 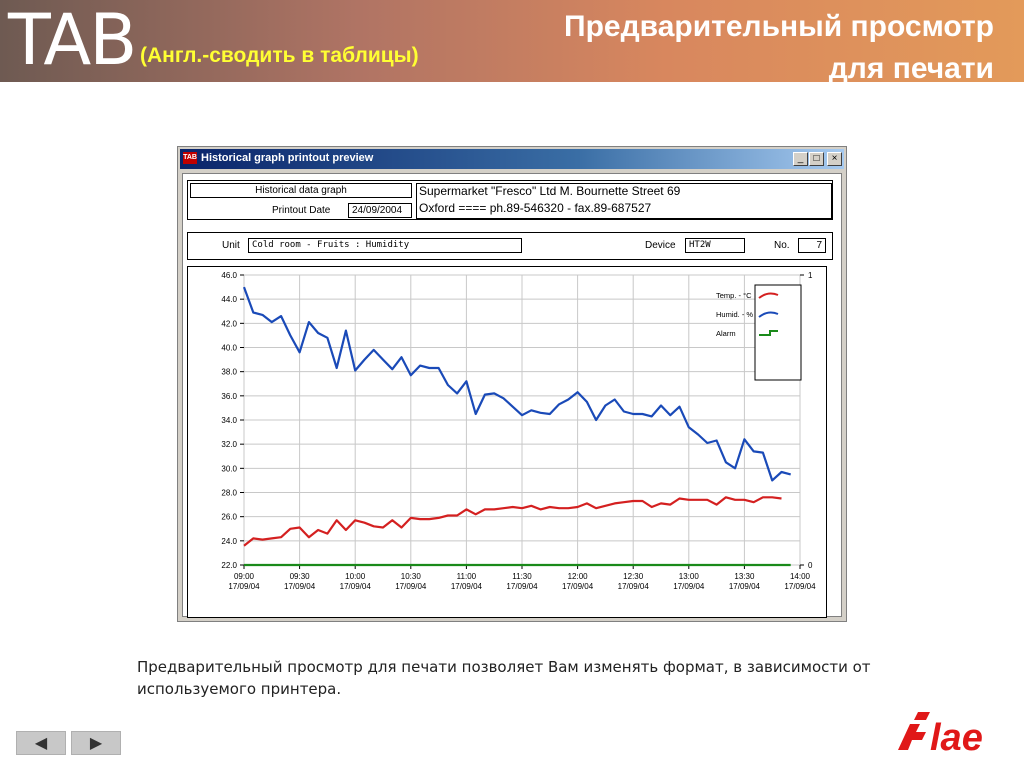 What do you see at coordinates (726, 333) in the screenshot?
I see `legend-label: Alarm` at bounding box center [726, 333].